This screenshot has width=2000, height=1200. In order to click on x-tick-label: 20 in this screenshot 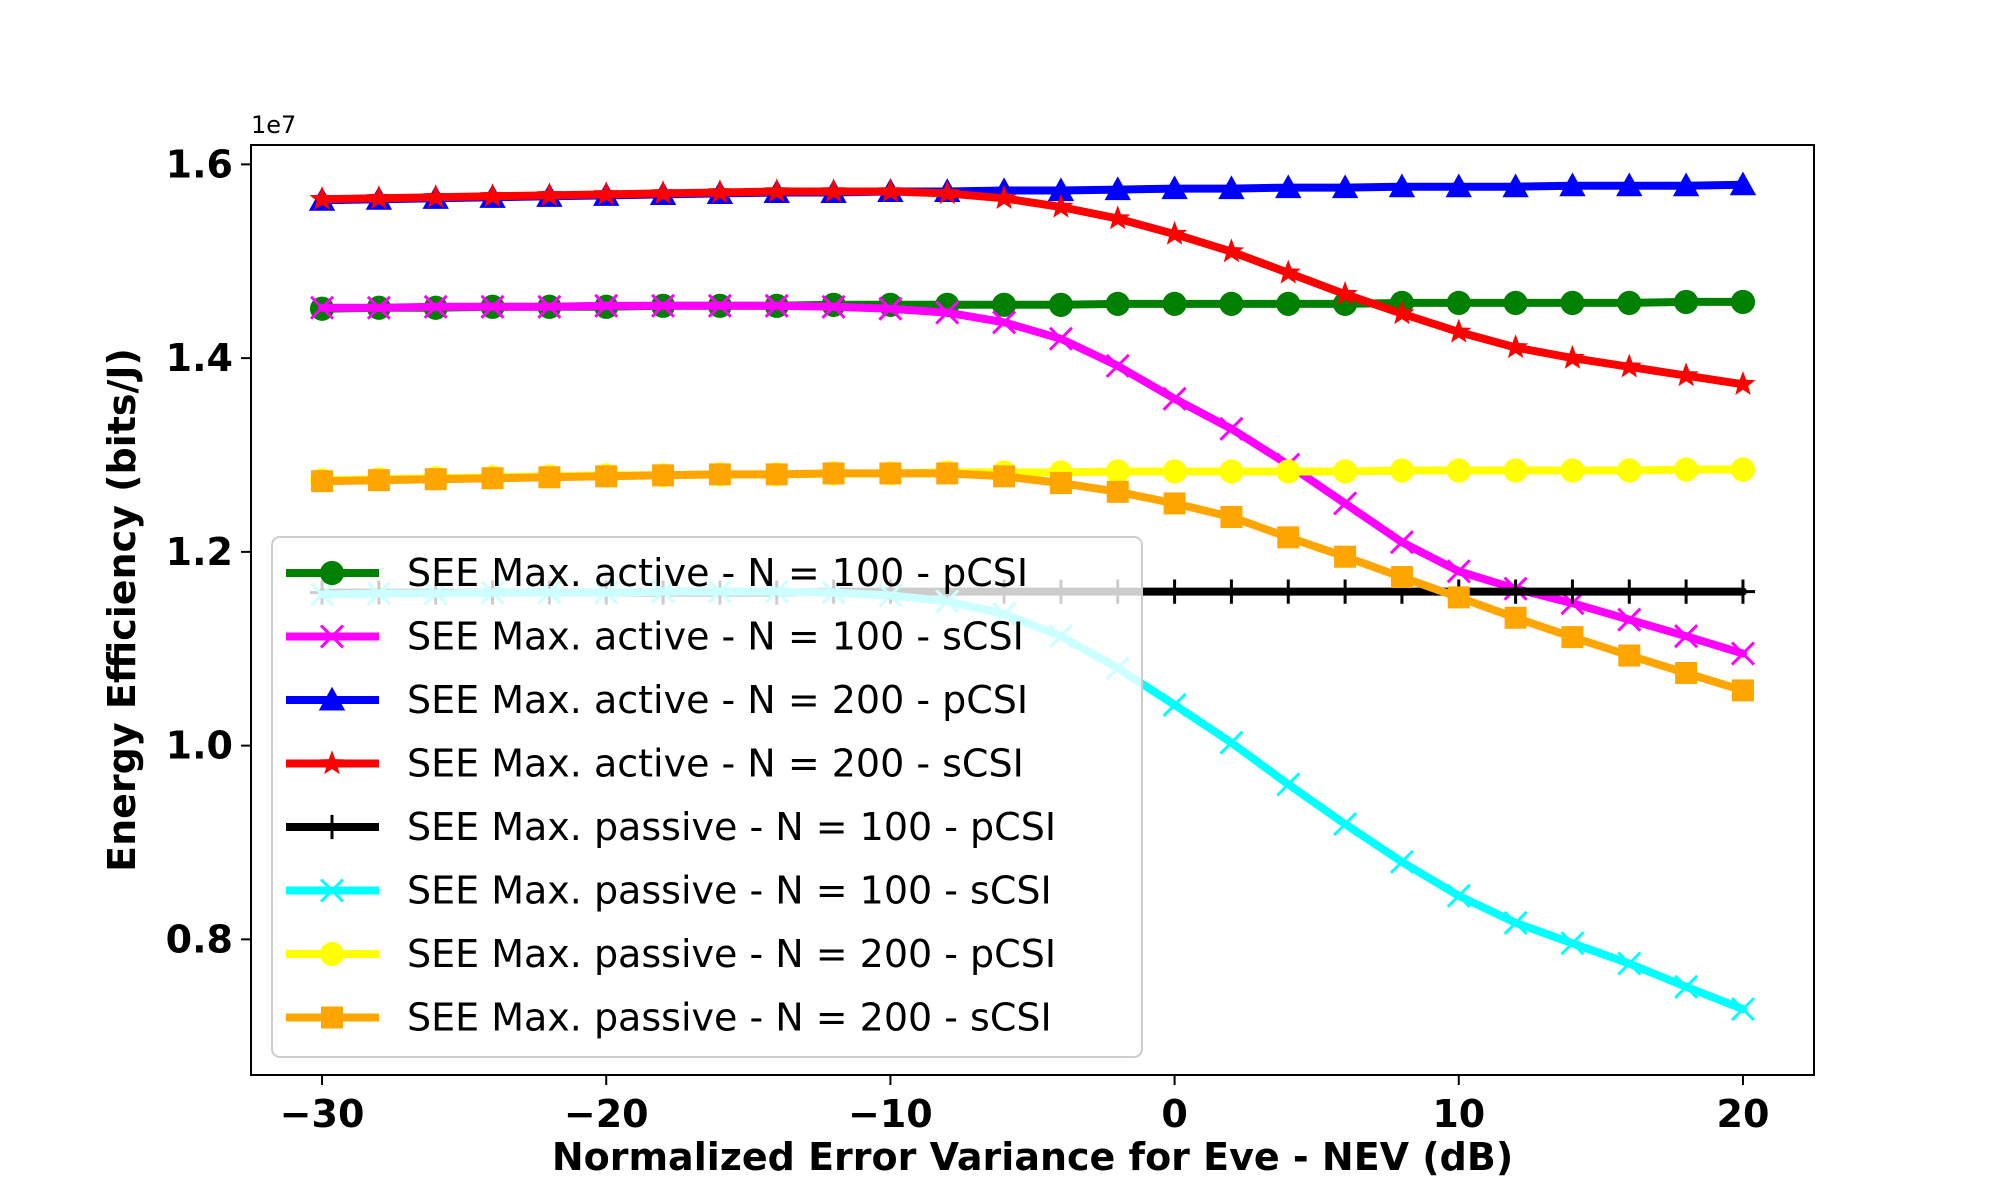, I will do `click(1743, 1114)`.